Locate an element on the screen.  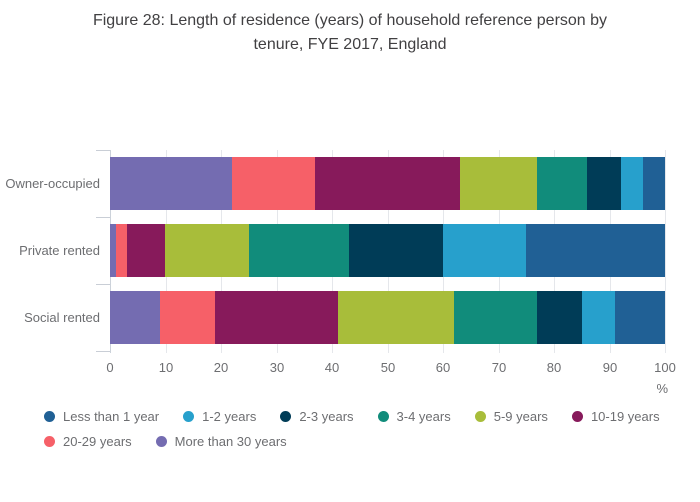
legend-item: 20-29 years is located at coordinates (88, 441).